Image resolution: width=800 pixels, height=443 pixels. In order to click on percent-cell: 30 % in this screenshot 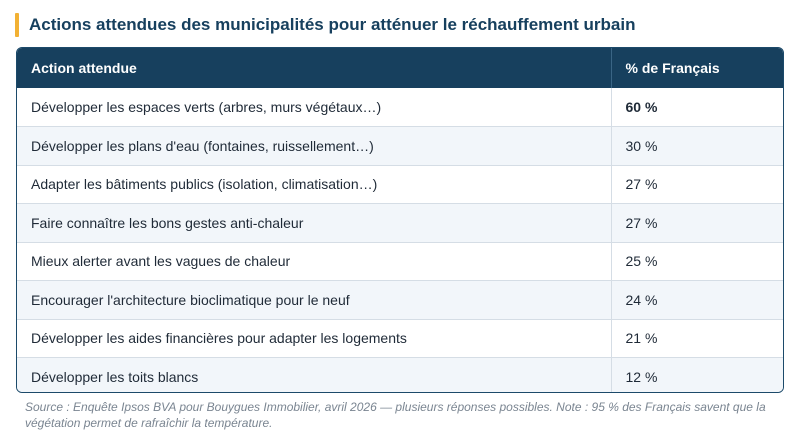, I will do `click(696, 145)`.